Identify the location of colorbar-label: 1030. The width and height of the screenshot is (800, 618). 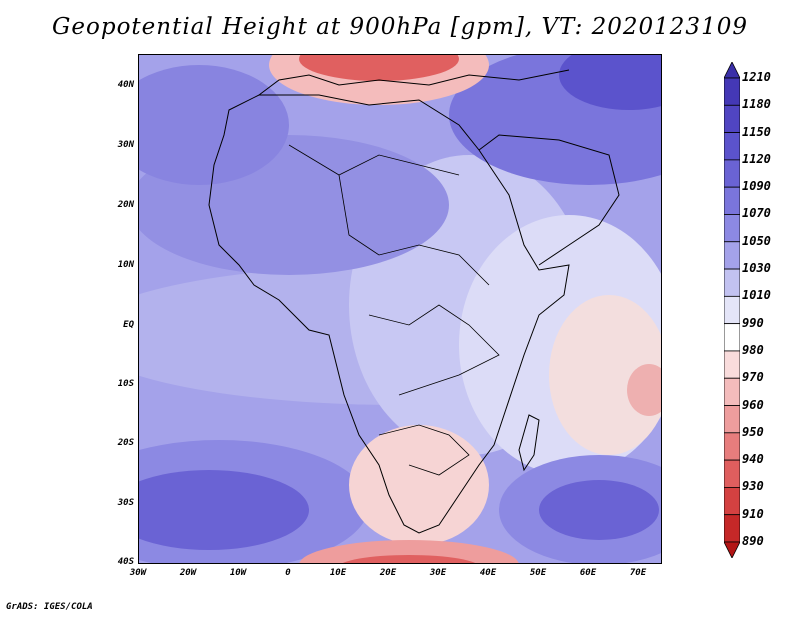
(756, 268).